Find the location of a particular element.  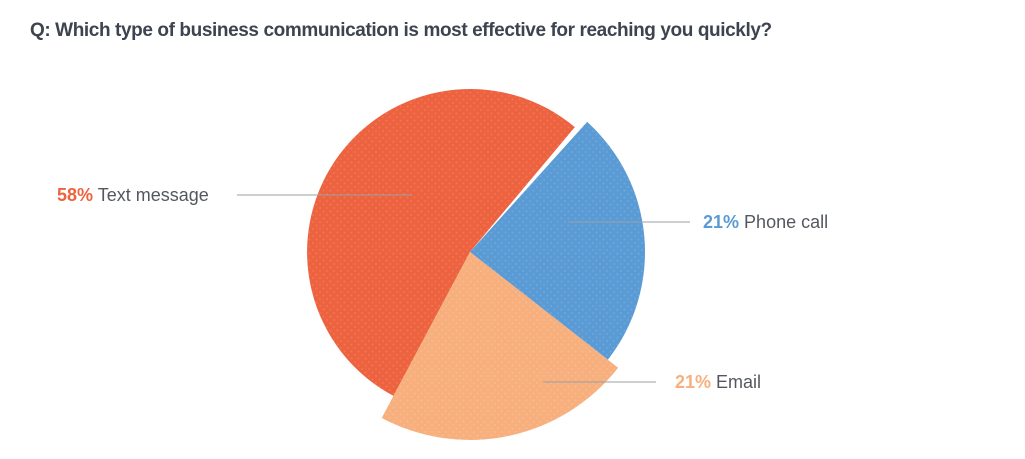

callout-email: 21% Email is located at coordinates (718, 382).